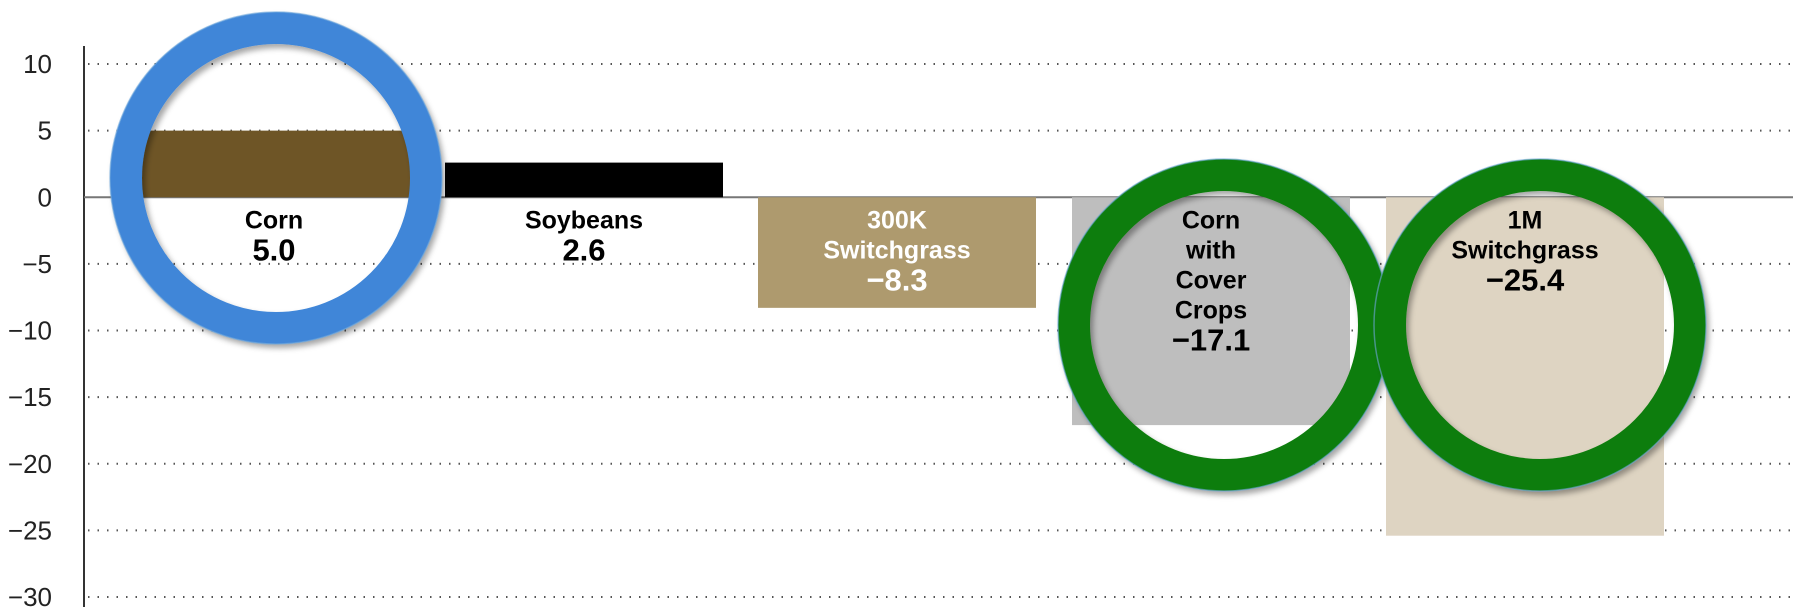 The image size is (1793, 609). What do you see at coordinates (37, 264) in the screenshot?
I see `y-tick-label: −5` at bounding box center [37, 264].